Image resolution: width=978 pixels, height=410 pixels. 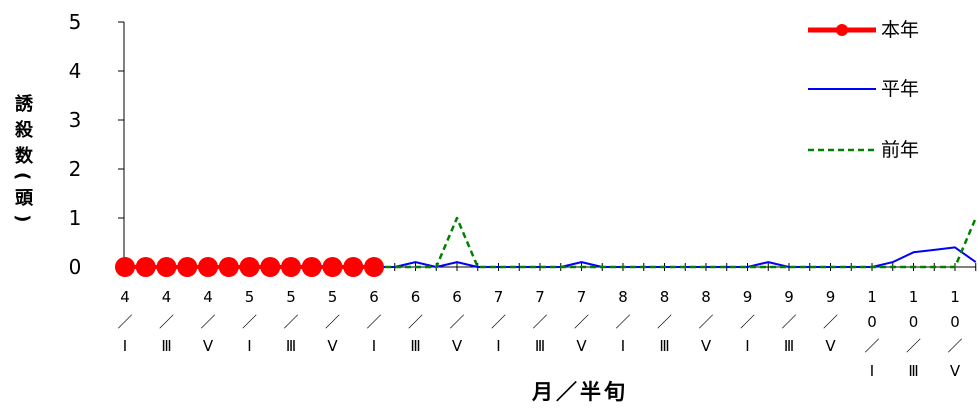 I want to click on legend-item-average-year: 平年, so click(x=863, y=89).